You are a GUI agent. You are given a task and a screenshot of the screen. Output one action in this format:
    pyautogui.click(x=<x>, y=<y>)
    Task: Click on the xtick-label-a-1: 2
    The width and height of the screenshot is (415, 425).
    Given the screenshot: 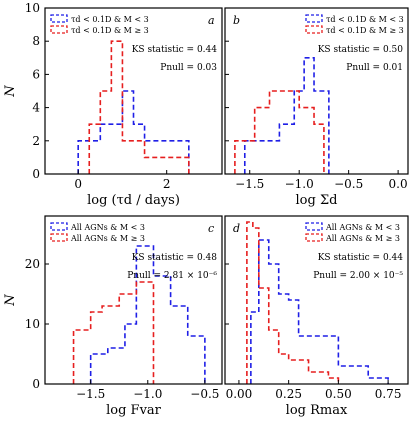 What is the action you would take?
    pyautogui.click(x=167, y=184)
    